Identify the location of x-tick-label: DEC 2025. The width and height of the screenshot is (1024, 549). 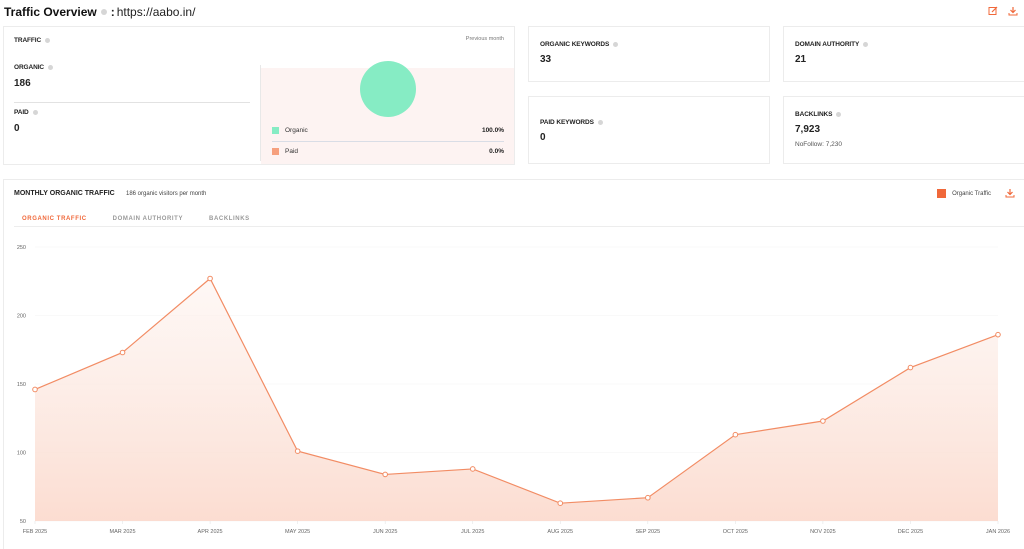
(910, 532).